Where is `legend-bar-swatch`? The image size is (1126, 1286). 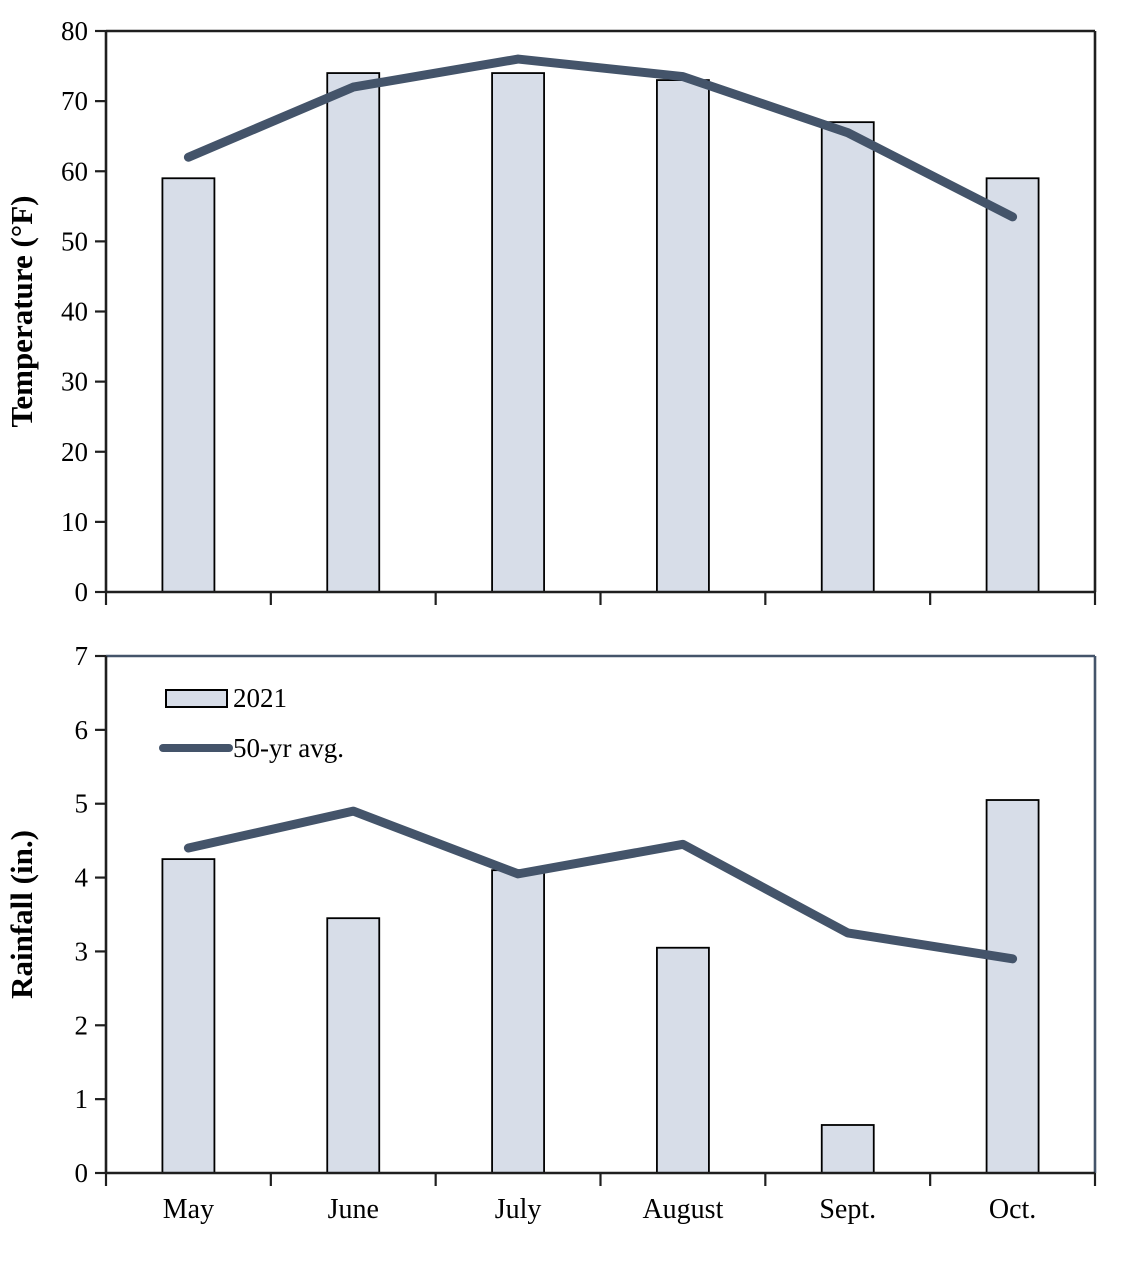
legend-bar-swatch is located at coordinates (196, 698).